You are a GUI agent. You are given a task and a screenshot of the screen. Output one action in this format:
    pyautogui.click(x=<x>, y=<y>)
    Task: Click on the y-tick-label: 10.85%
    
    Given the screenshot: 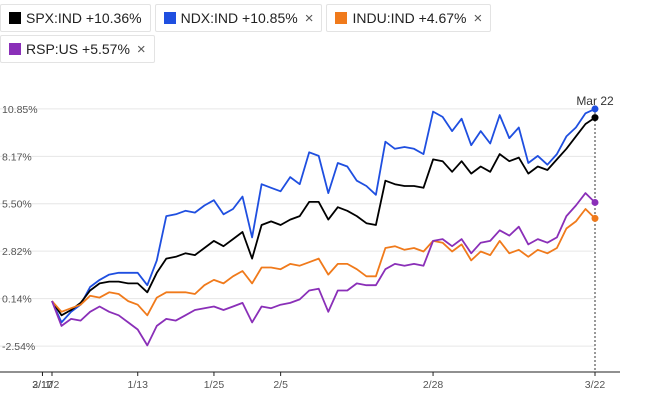 What is the action you would take?
    pyautogui.click(x=20, y=110)
    